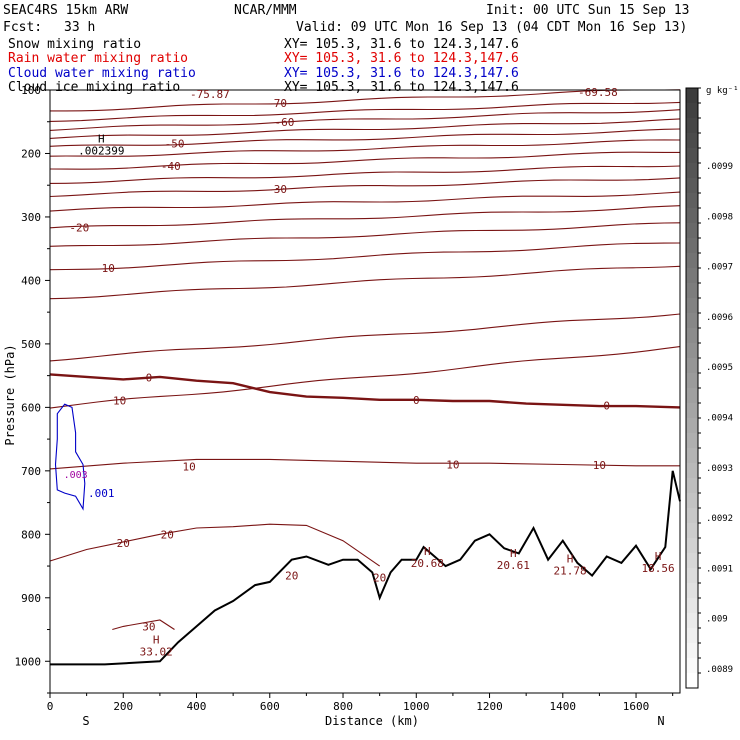  I want to click on colorbar-label: .0094, so click(719, 419).